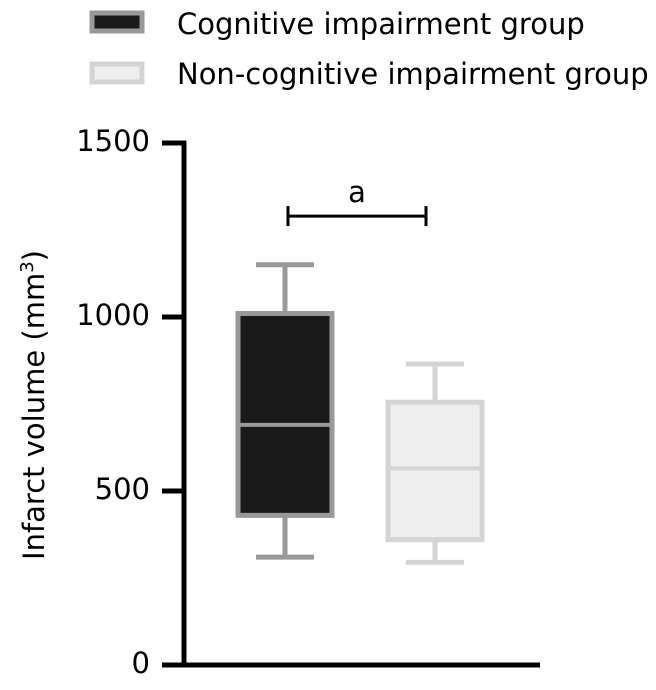 The width and height of the screenshot is (656, 690). Describe the element at coordinates (117, 73) in the screenshot. I see `legend-swatch-non-cognitive` at that location.